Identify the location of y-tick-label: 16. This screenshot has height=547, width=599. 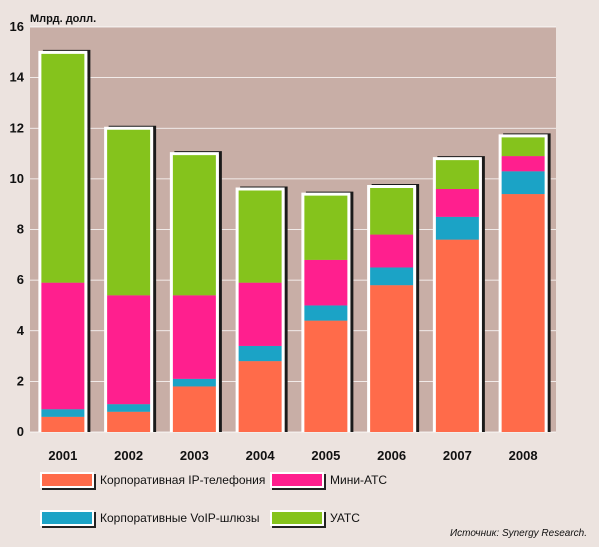
(17, 26).